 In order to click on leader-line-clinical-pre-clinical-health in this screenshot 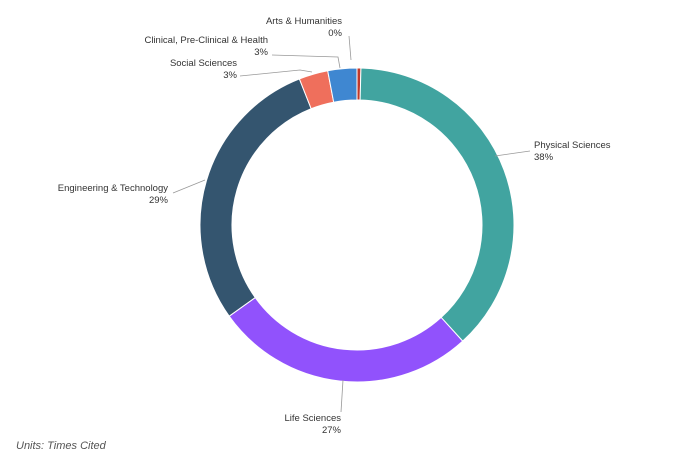, I will do `click(306, 61)`.